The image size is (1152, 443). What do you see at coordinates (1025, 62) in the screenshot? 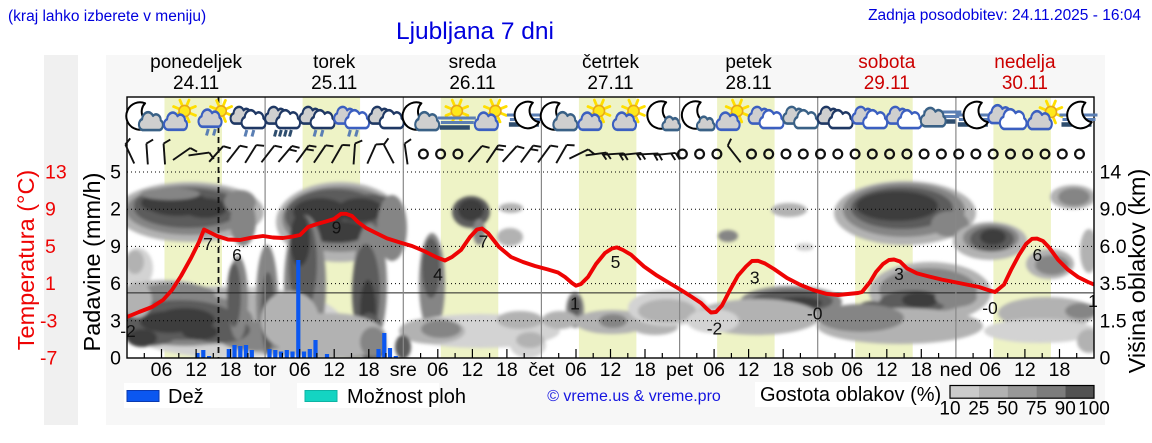
I see `svg-text: nedelja` at bounding box center [1025, 62].